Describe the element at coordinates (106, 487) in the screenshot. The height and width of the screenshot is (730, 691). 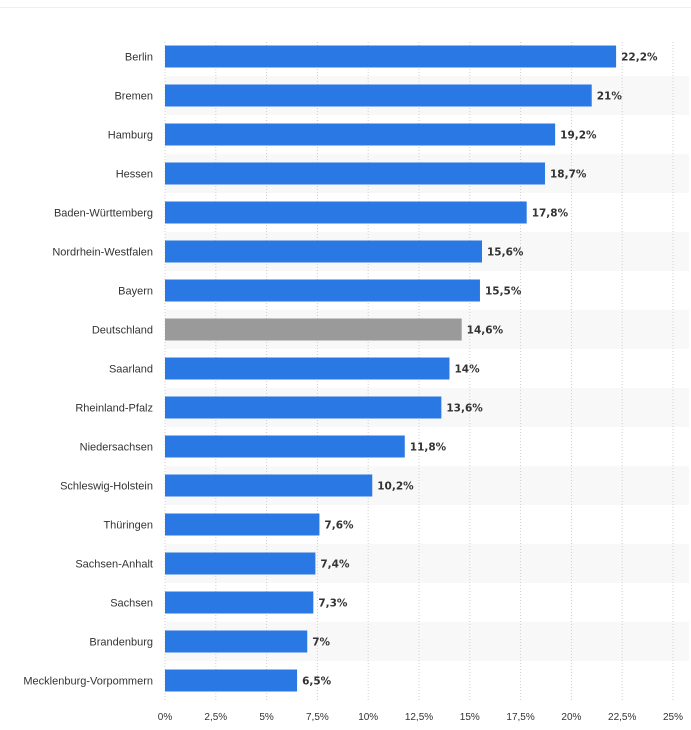
I see `category-label: Schleswig-Holstein` at that location.